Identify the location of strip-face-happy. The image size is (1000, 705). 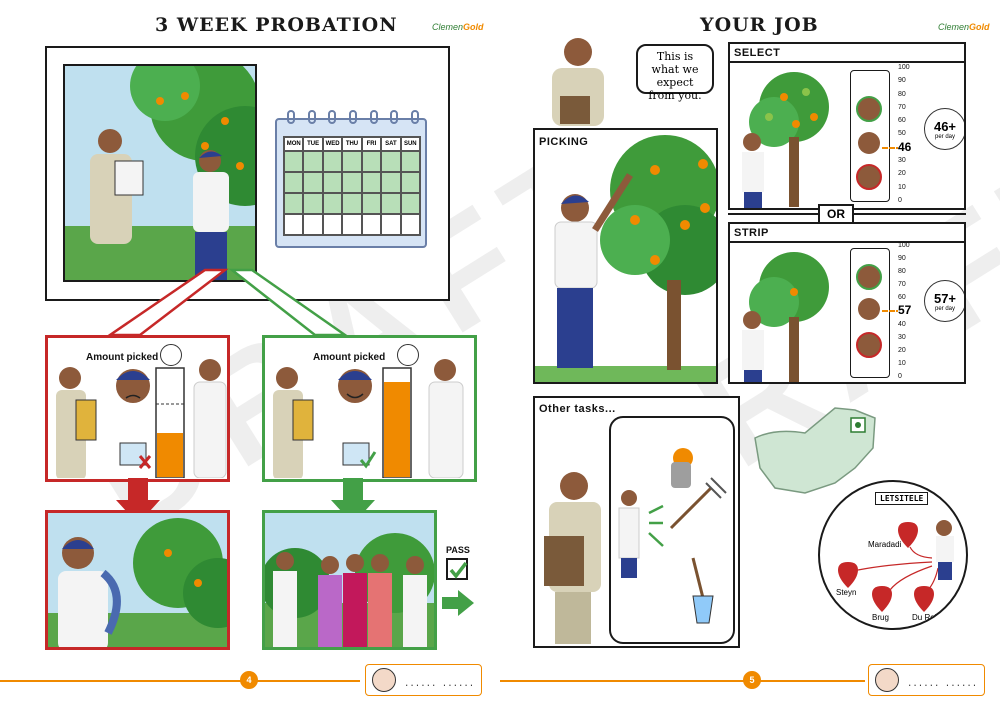
(869, 277).